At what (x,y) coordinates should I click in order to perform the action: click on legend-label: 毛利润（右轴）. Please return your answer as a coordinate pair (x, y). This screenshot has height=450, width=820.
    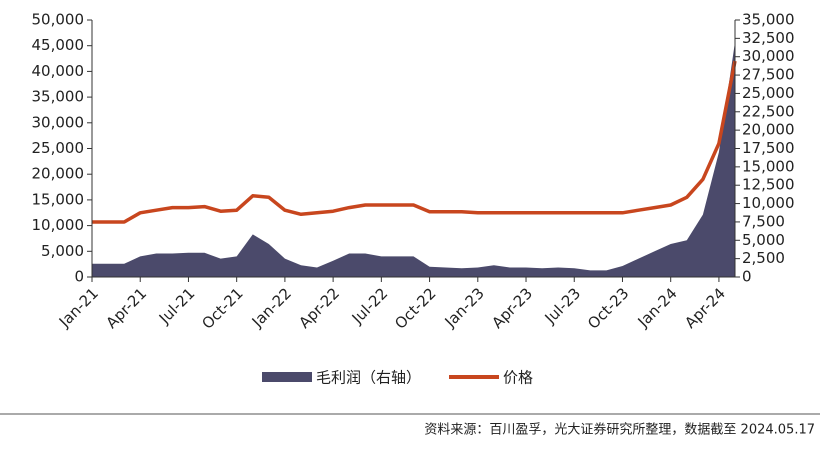
    Looking at the image, I should click on (368, 378).